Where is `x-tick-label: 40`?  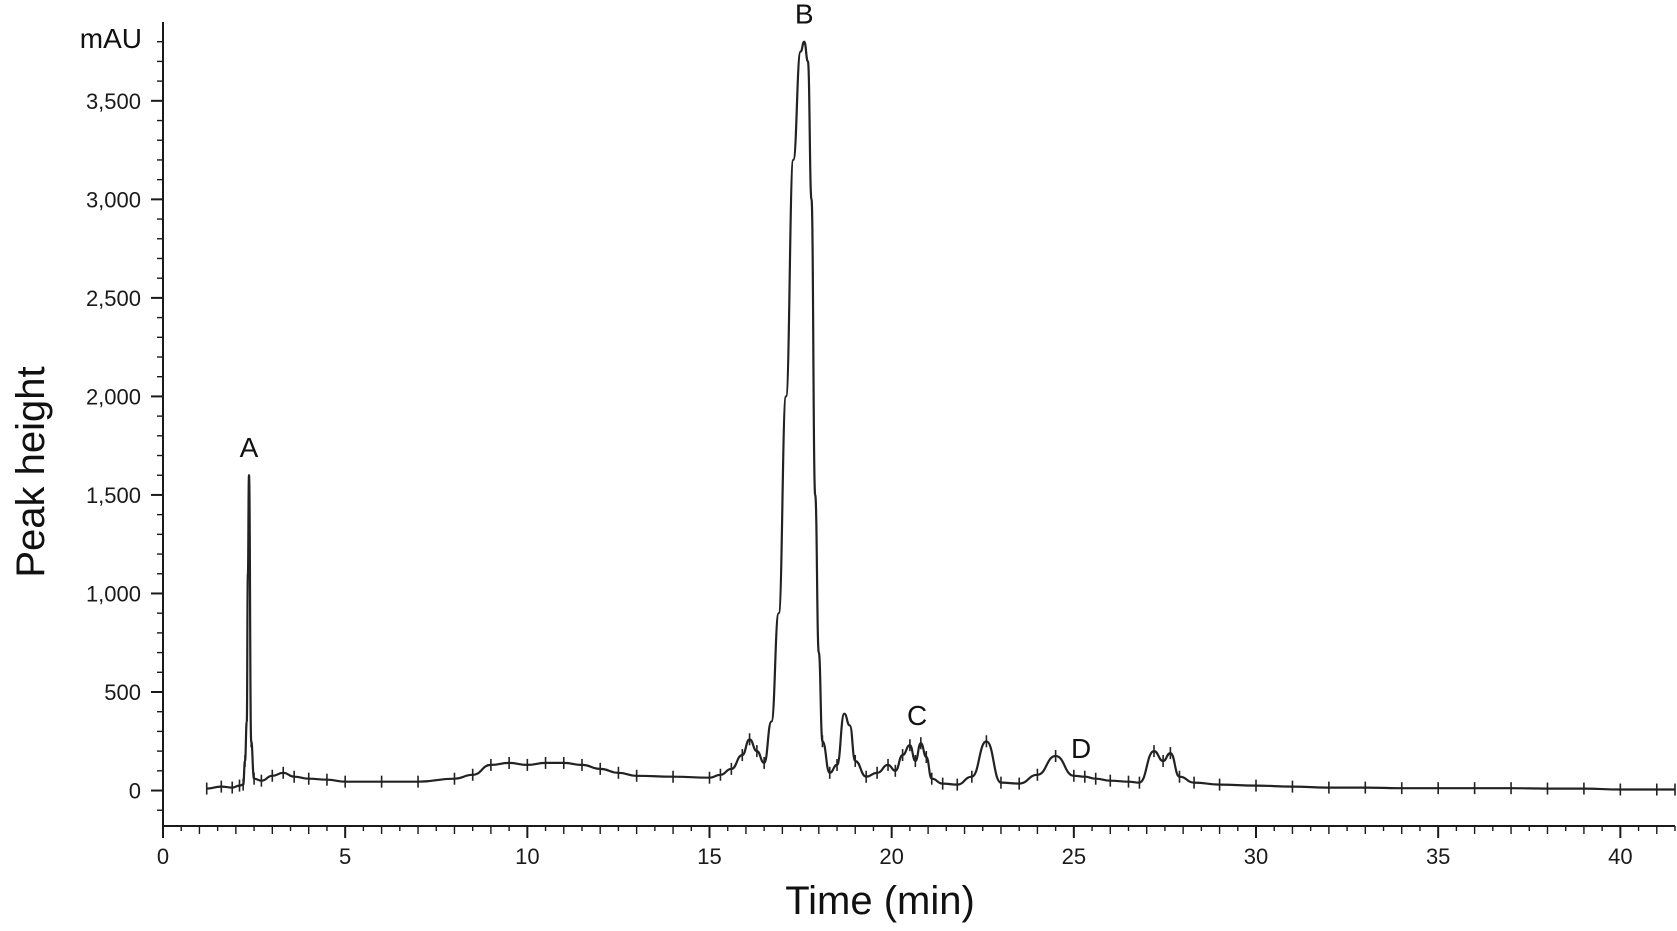
x-tick-label: 40 is located at coordinates (1620, 856).